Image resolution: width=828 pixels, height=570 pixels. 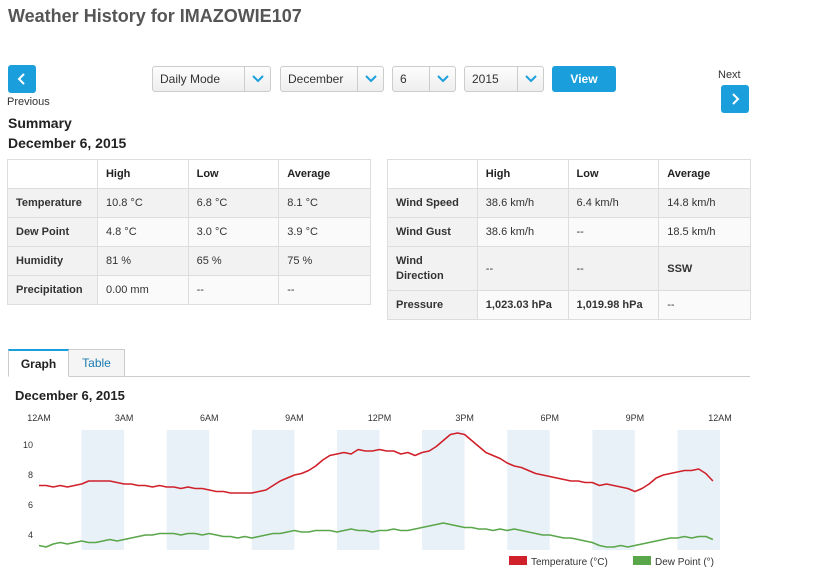 I want to click on previous-label: Previous, so click(x=28, y=102).